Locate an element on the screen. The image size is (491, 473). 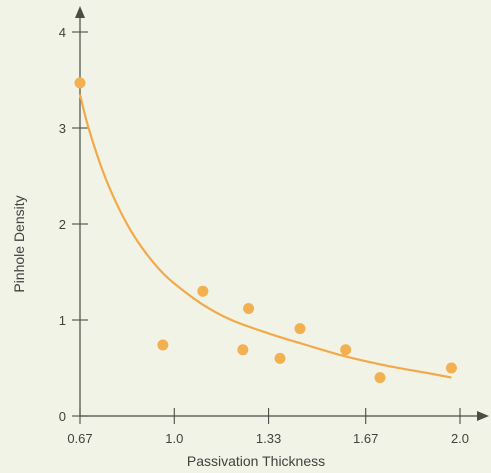
y-tick-label: 2 is located at coordinates (62, 224).